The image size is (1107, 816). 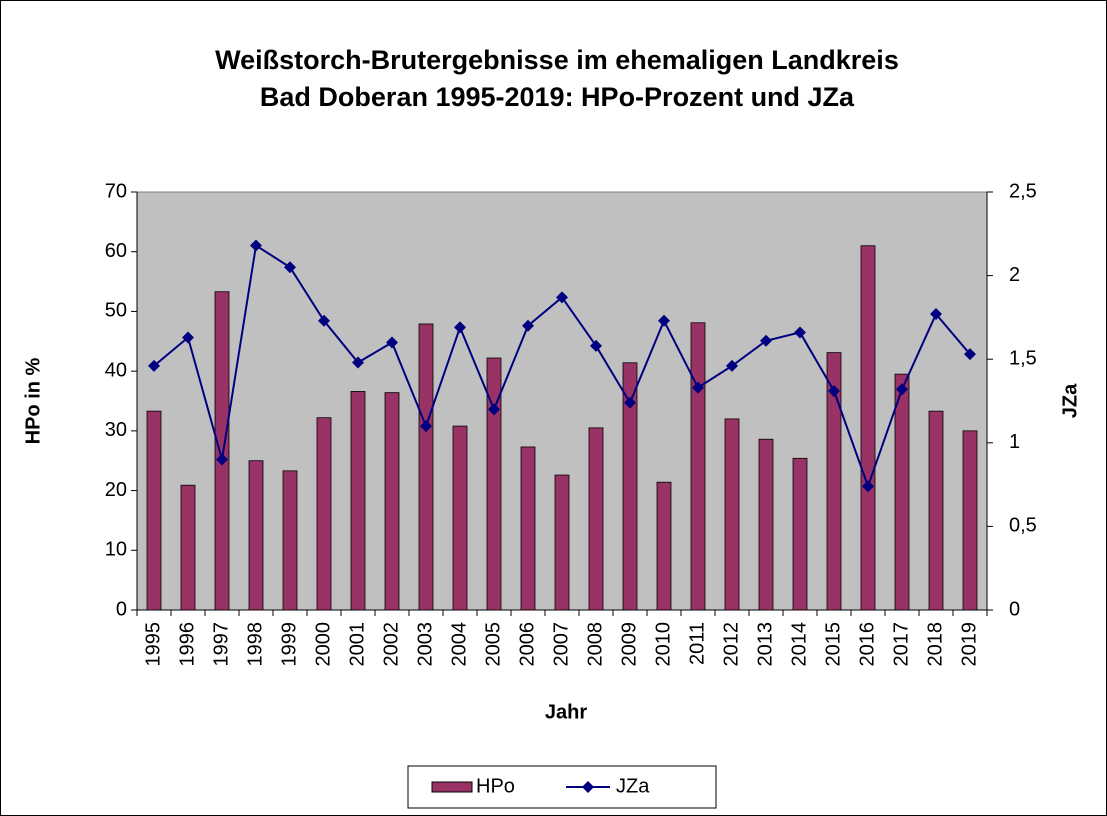 I want to click on x-tick-label: 1996, so click(x=187, y=644).